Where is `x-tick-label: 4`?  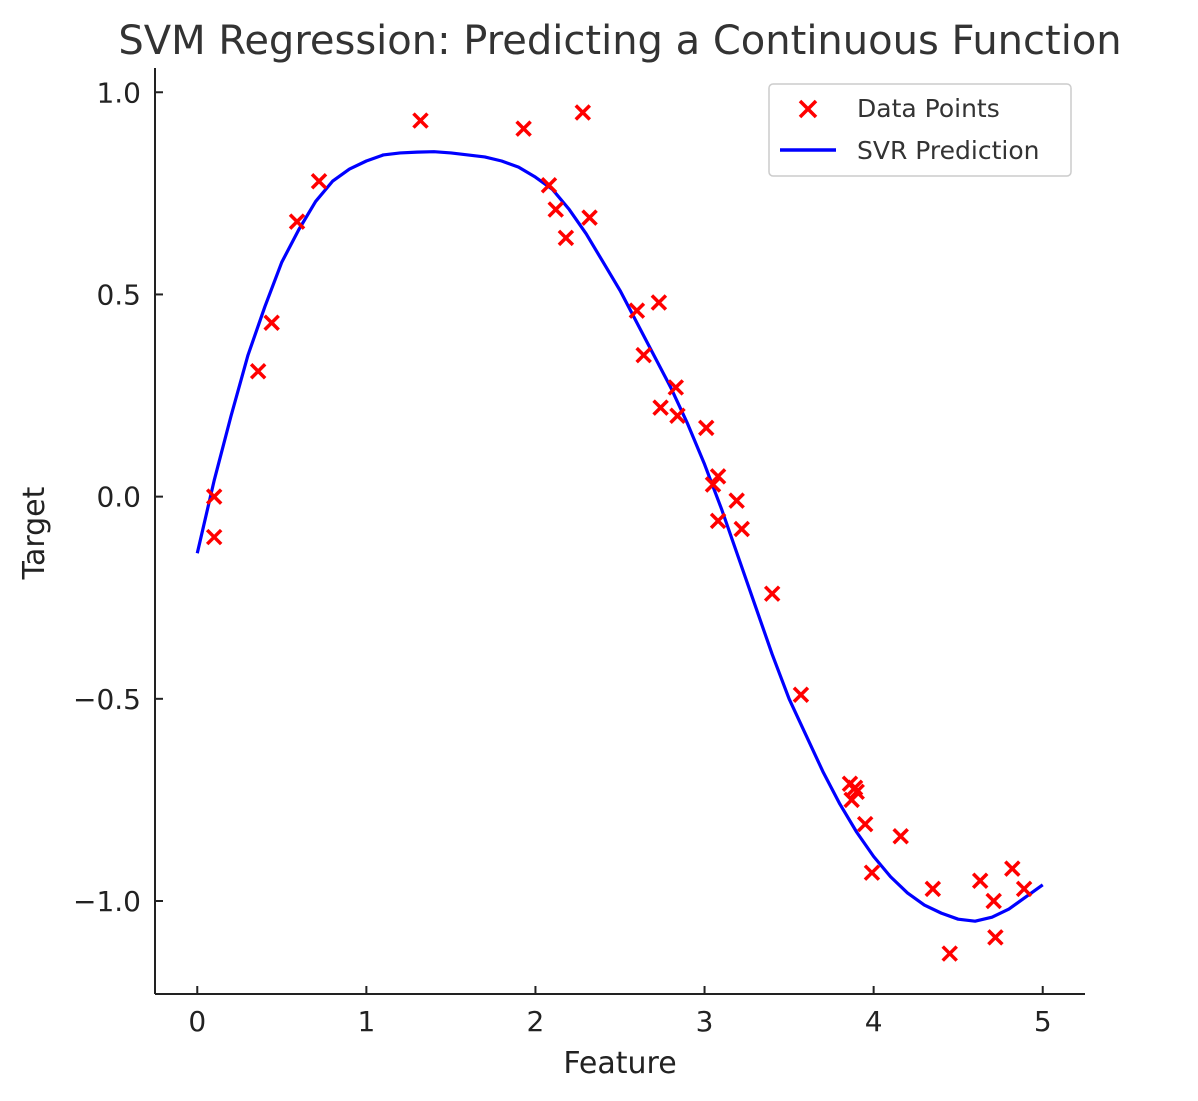 x-tick-label: 4 is located at coordinates (874, 1021).